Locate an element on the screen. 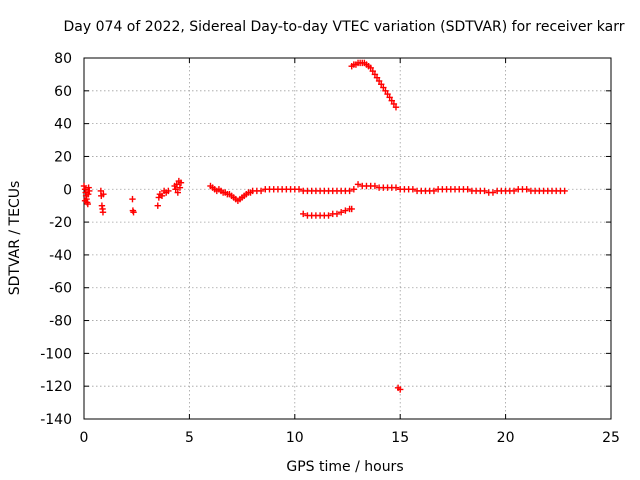  x-tick-label: 5 is located at coordinates (189, 438).